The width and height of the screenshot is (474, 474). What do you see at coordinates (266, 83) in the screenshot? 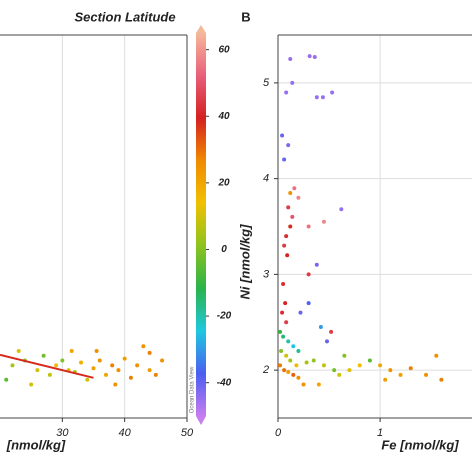
I see `y-tick-label: 5` at bounding box center [266, 83].